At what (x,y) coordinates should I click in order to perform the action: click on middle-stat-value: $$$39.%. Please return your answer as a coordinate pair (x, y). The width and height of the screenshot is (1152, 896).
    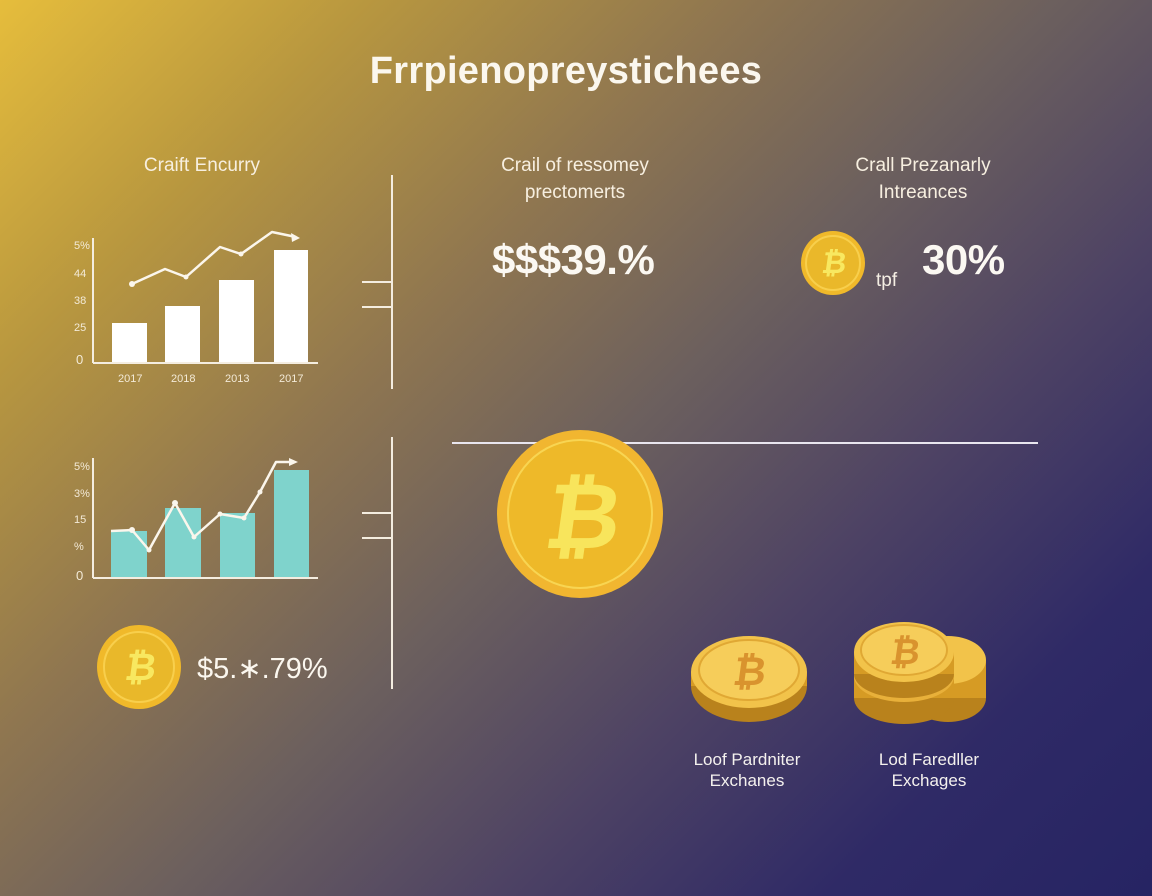
    Looking at the image, I should click on (573, 259).